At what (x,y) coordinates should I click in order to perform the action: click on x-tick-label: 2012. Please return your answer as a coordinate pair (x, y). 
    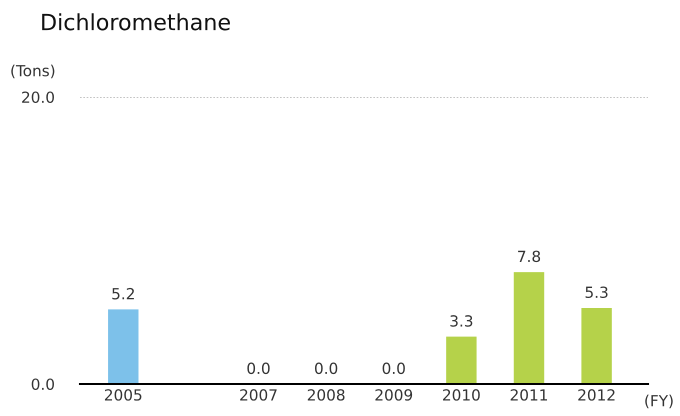
    Looking at the image, I should click on (596, 395).